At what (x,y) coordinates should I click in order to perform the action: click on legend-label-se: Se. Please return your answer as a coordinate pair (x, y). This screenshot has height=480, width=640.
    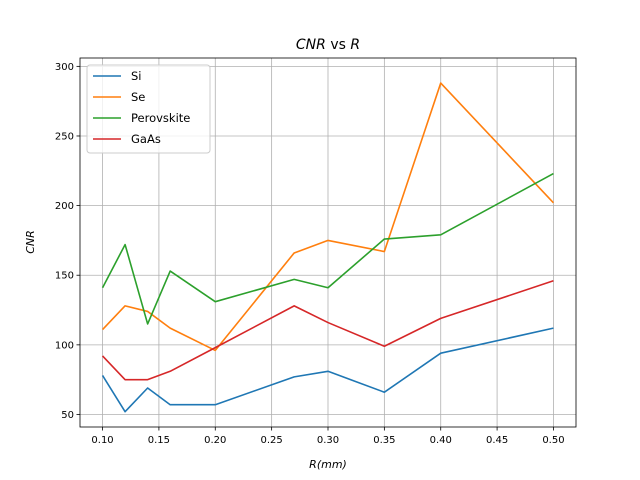
    Looking at the image, I should click on (138, 97).